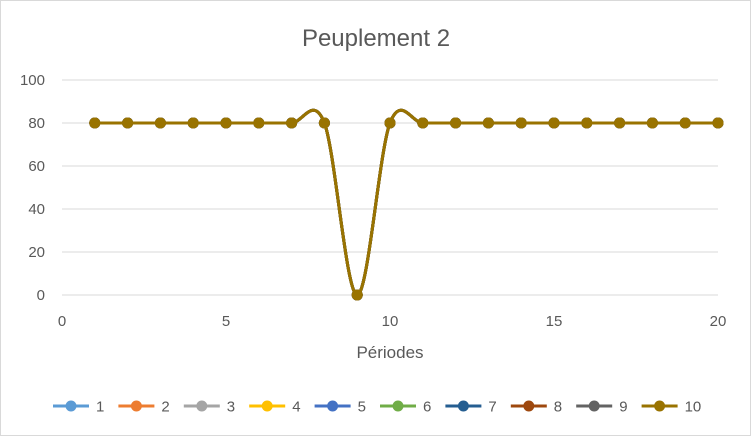 The height and width of the screenshot is (437, 751). What do you see at coordinates (602, 407) in the screenshot?
I see `legend-item: 9` at bounding box center [602, 407].